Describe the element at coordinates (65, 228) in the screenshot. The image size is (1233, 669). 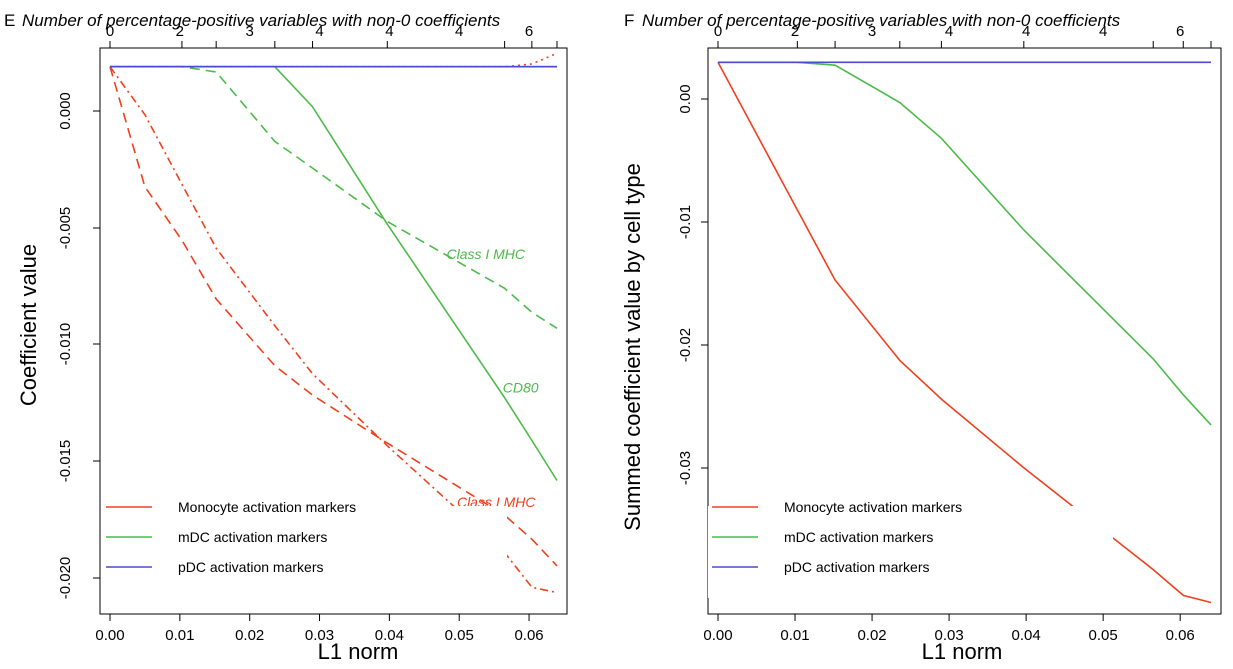
I see `y-tick-label: -0.005` at that location.